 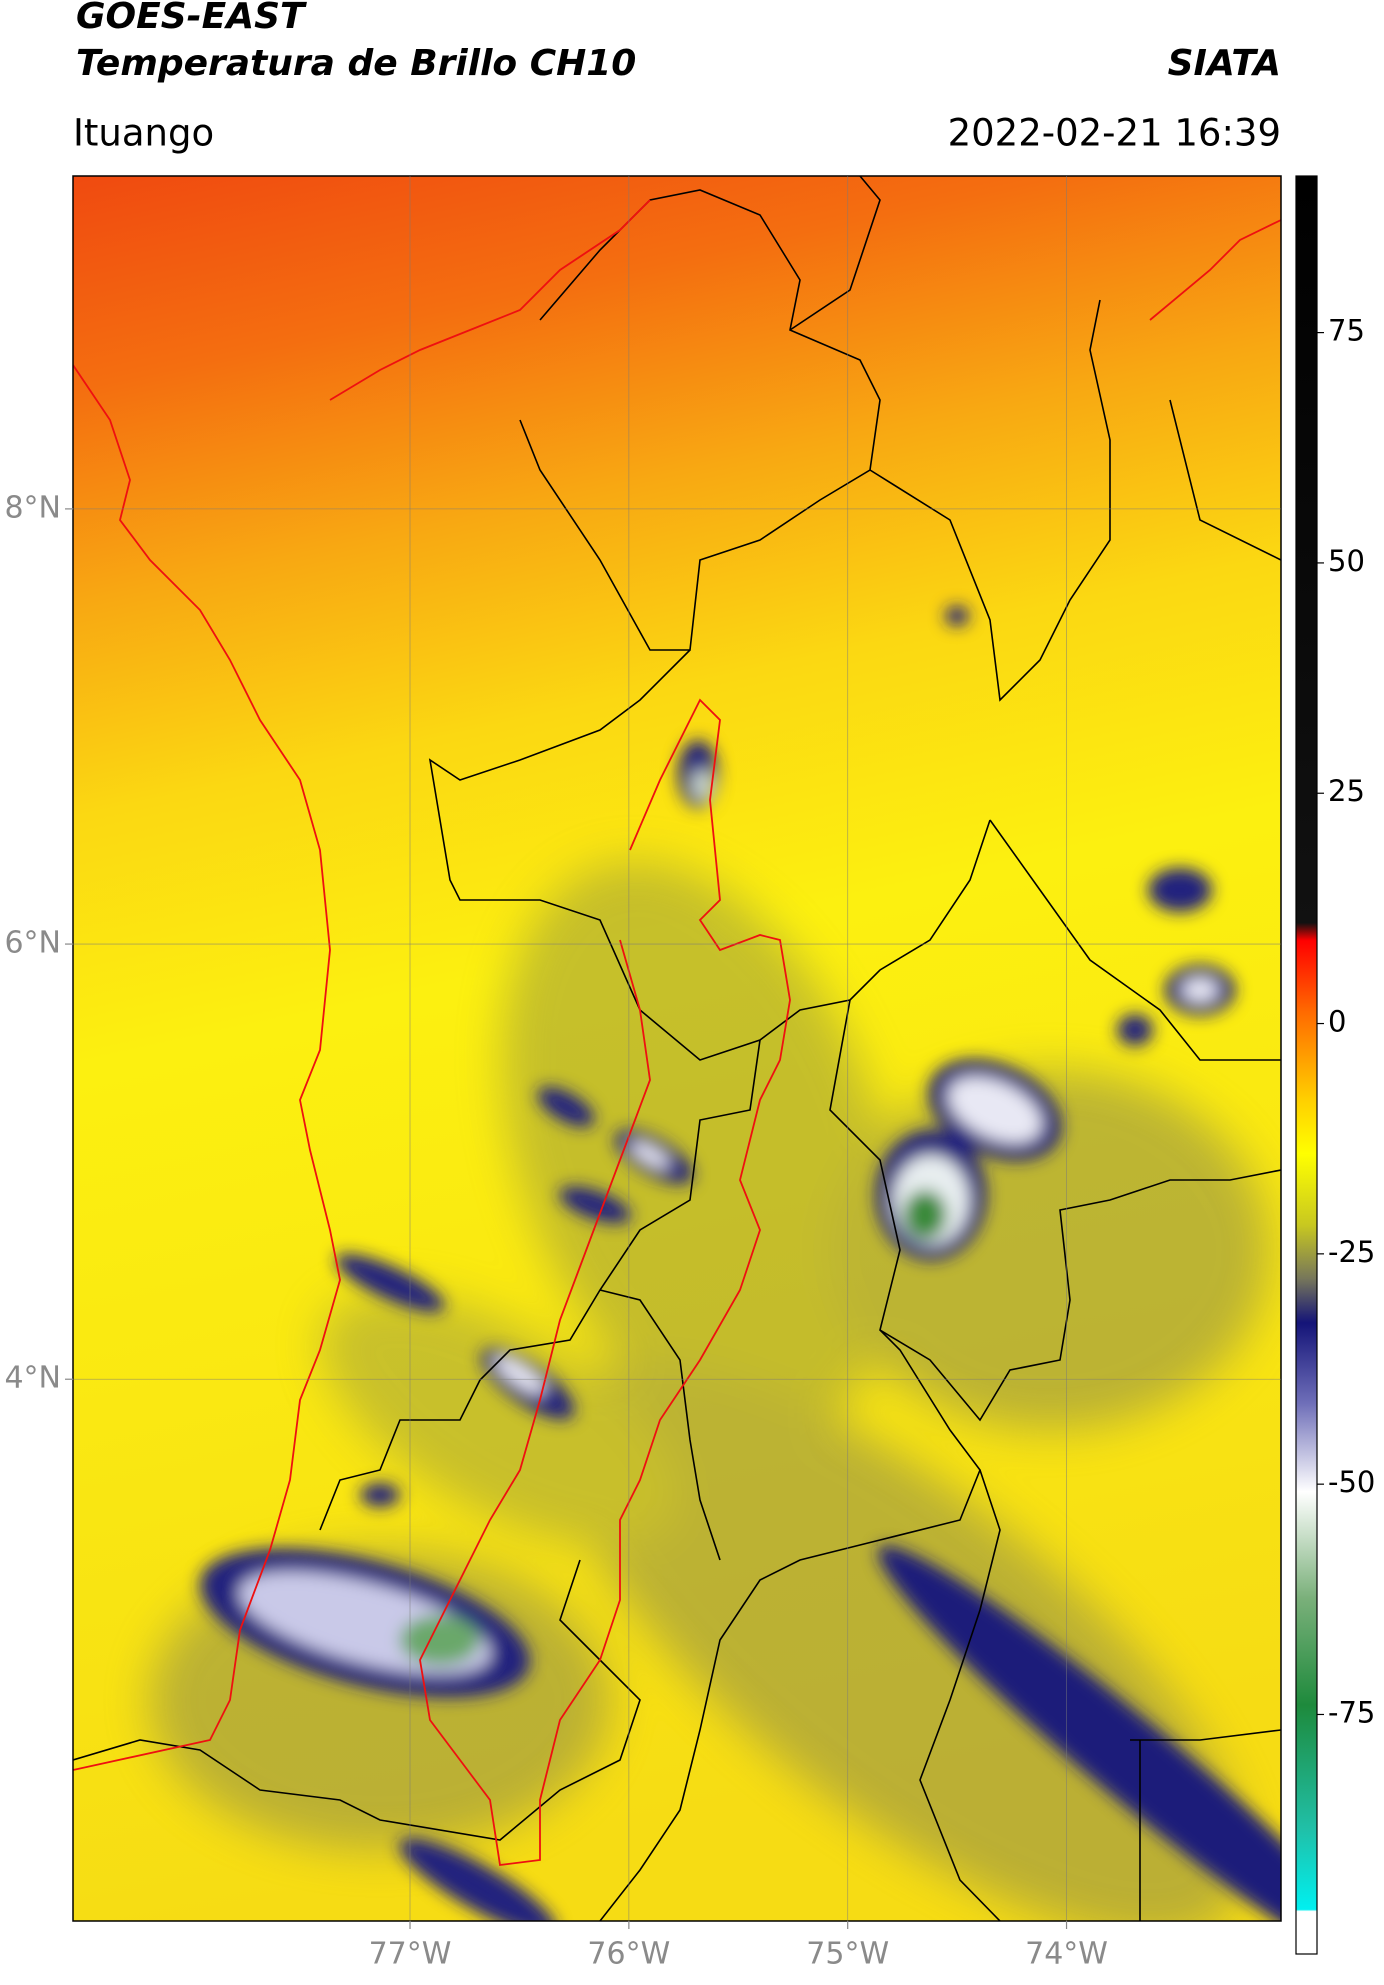 What do you see at coordinates (1066, 1954) in the screenshot?
I see `lon-label: 74°W` at bounding box center [1066, 1954].